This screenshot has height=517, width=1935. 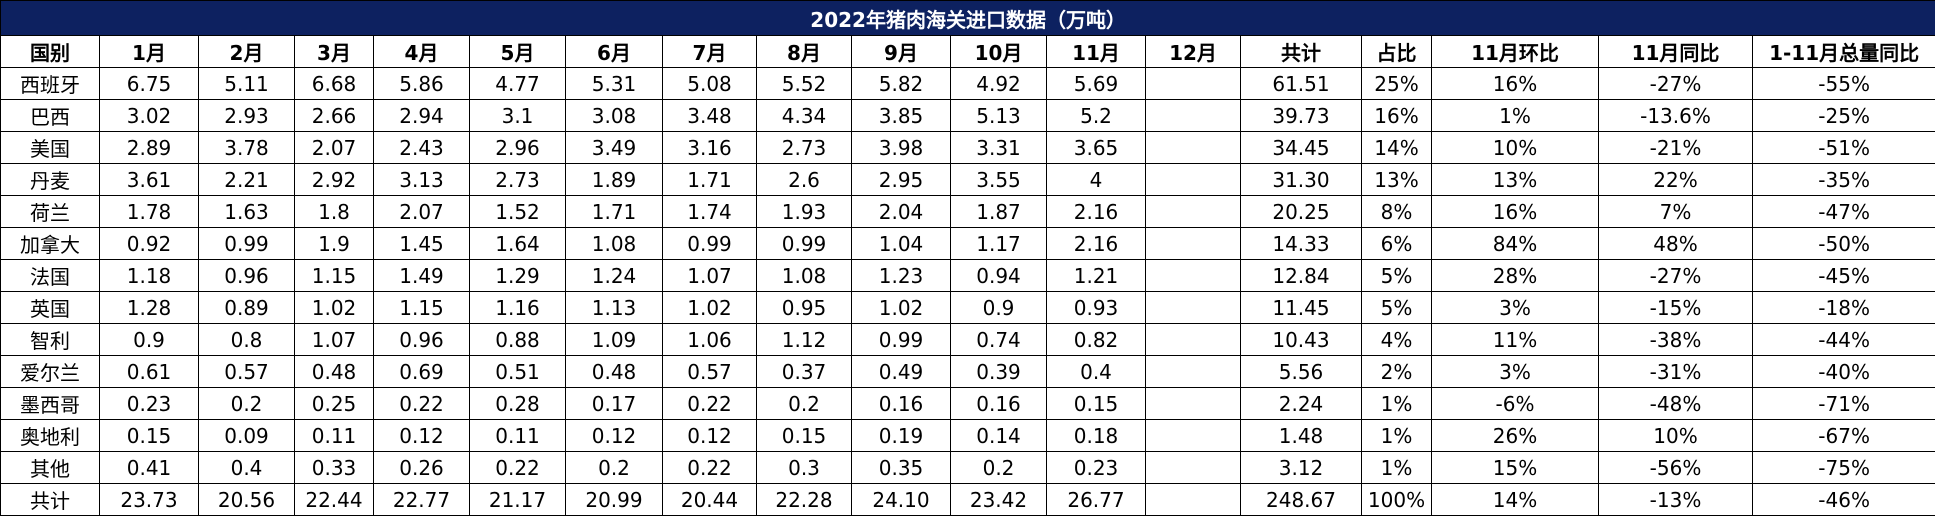 What do you see at coordinates (1675, 275) in the screenshot?
I see `data-cell: -27%` at bounding box center [1675, 275].